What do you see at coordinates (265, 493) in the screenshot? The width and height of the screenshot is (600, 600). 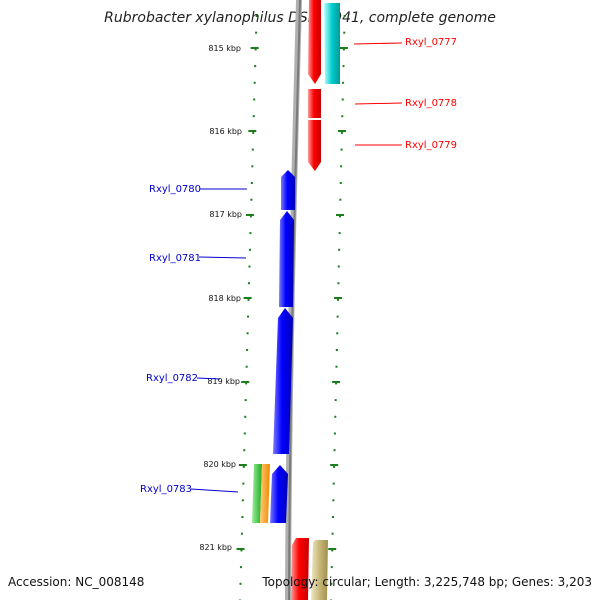 I see `feature-orange` at bounding box center [265, 493].